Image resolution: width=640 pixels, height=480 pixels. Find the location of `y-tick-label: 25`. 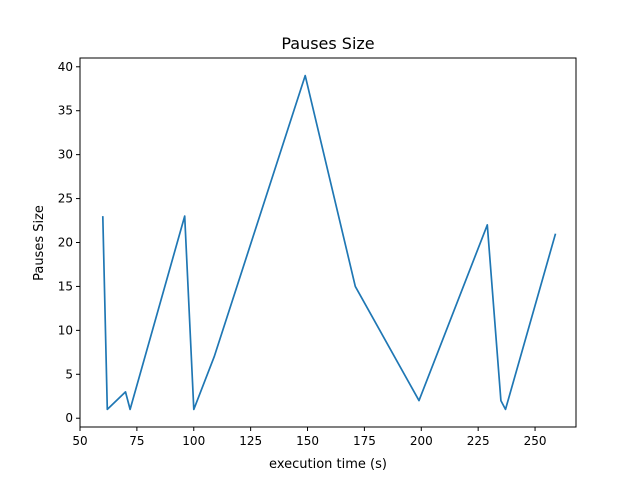

y-tick-label: 25 is located at coordinates (65, 199).